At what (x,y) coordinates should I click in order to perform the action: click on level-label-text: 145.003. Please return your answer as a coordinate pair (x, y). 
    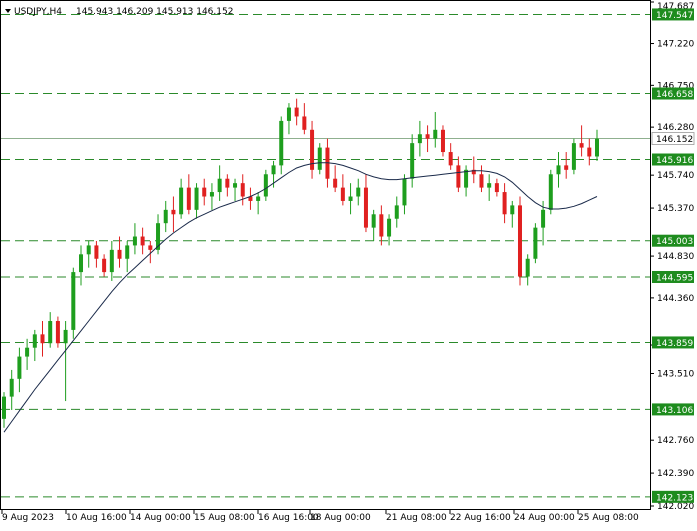
    Looking at the image, I should click on (674, 242).